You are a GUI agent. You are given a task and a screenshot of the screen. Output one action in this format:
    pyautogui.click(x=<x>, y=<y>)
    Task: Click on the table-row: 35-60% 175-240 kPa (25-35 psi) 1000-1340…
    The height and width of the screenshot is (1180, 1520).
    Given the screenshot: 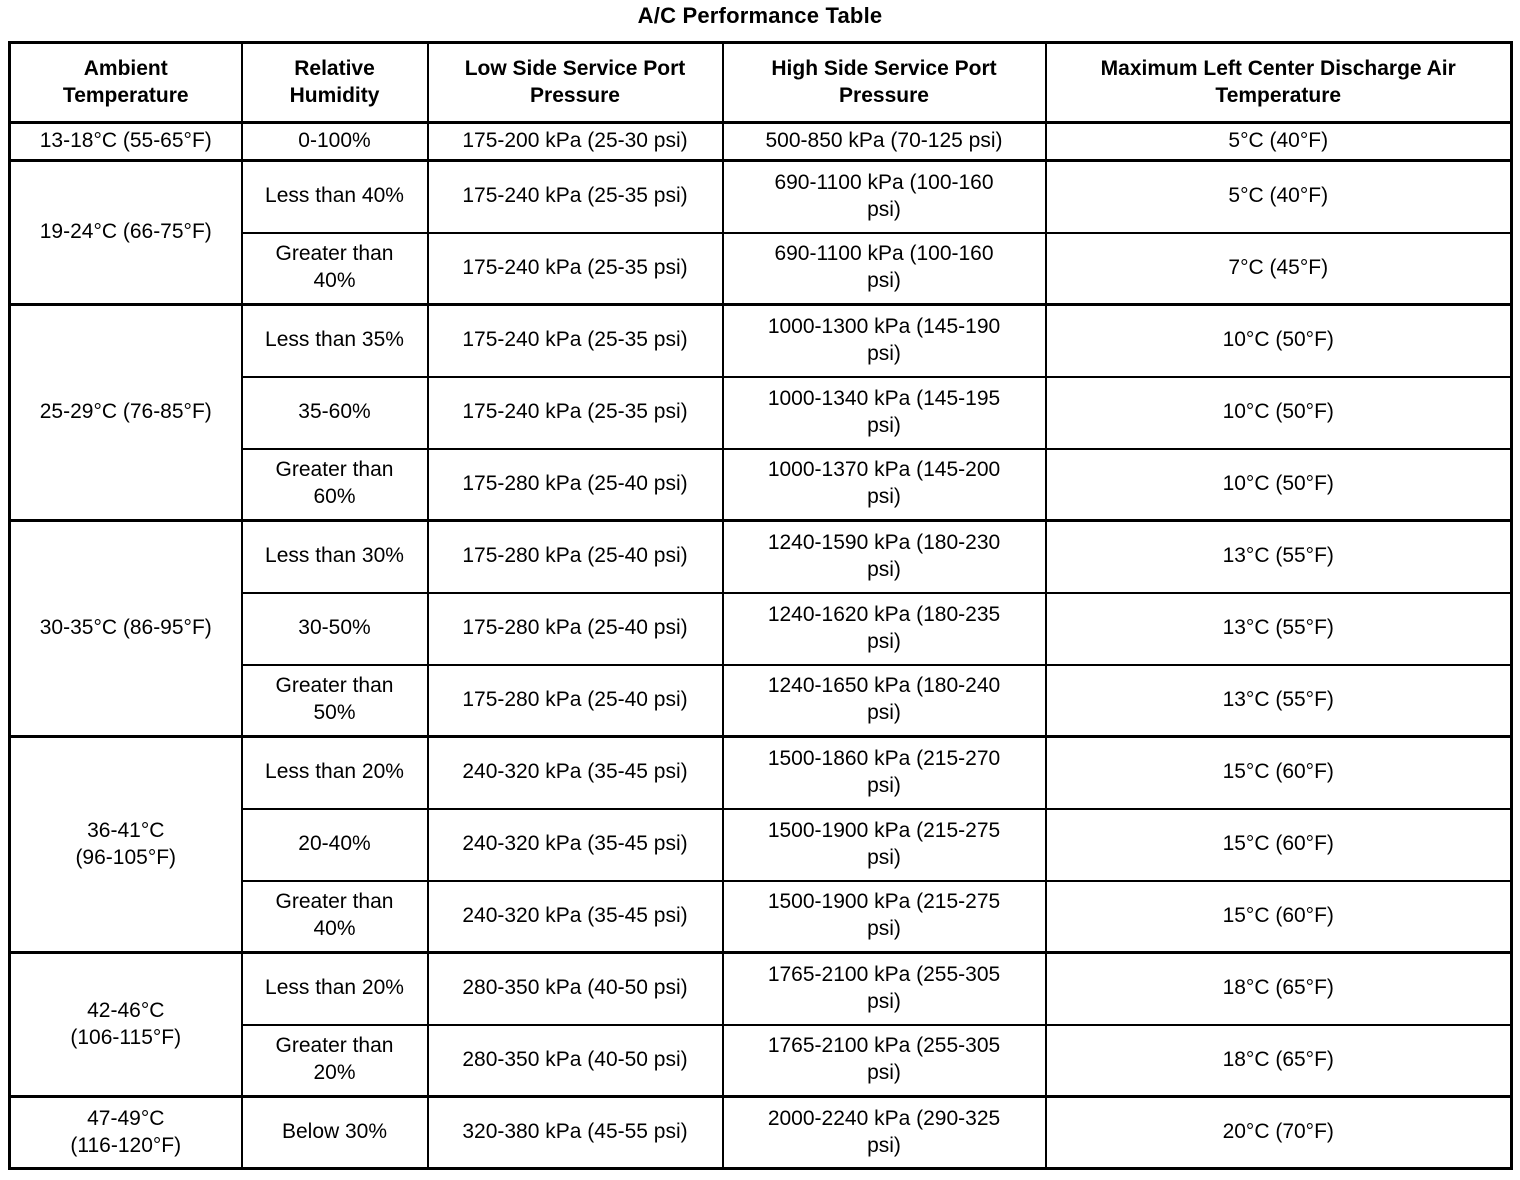 What is the action you would take?
    pyautogui.click(x=761, y=412)
    